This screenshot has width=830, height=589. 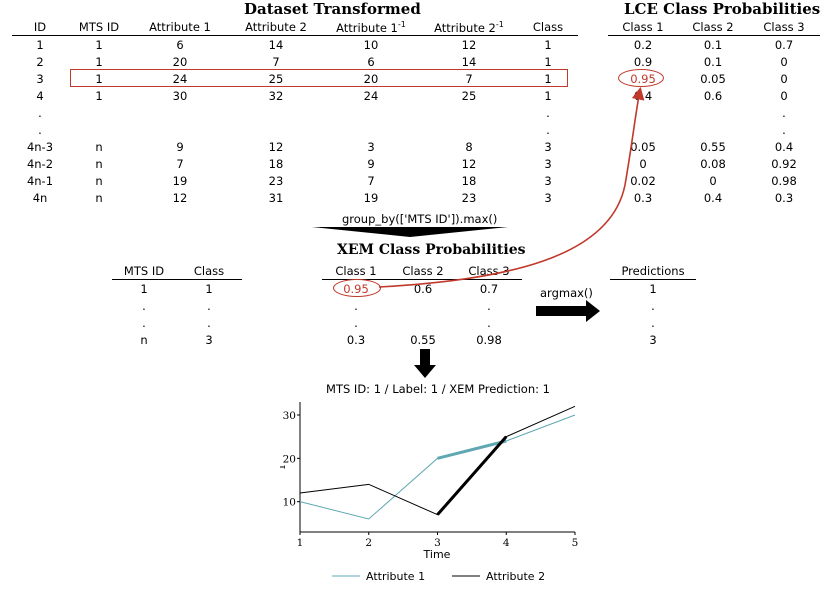 I want to click on dataset-cell: 7, so click(x=276, y=61).